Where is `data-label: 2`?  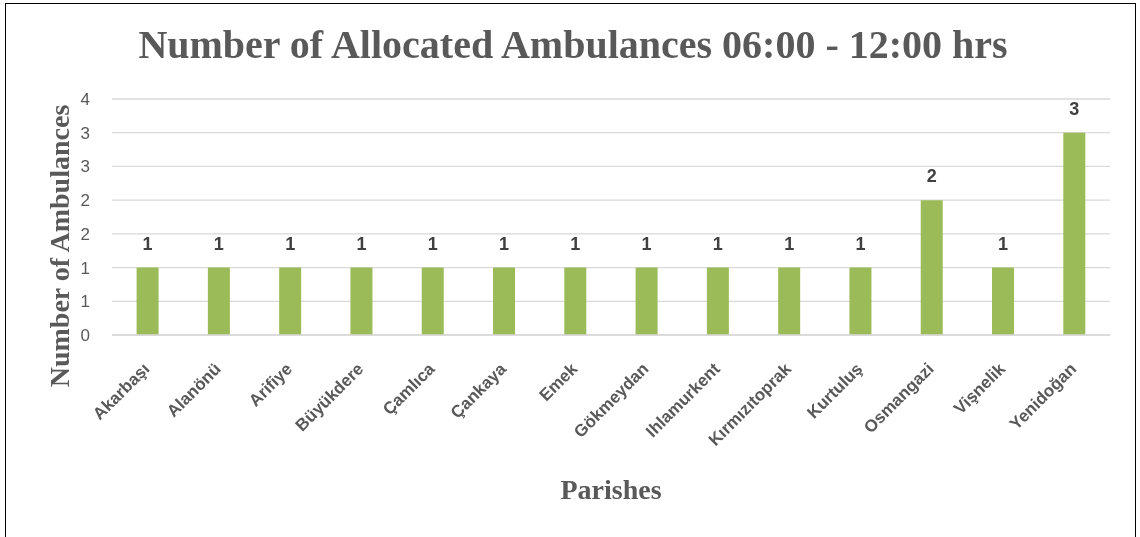
data-label: 2 is located at coordinates (931, 176).